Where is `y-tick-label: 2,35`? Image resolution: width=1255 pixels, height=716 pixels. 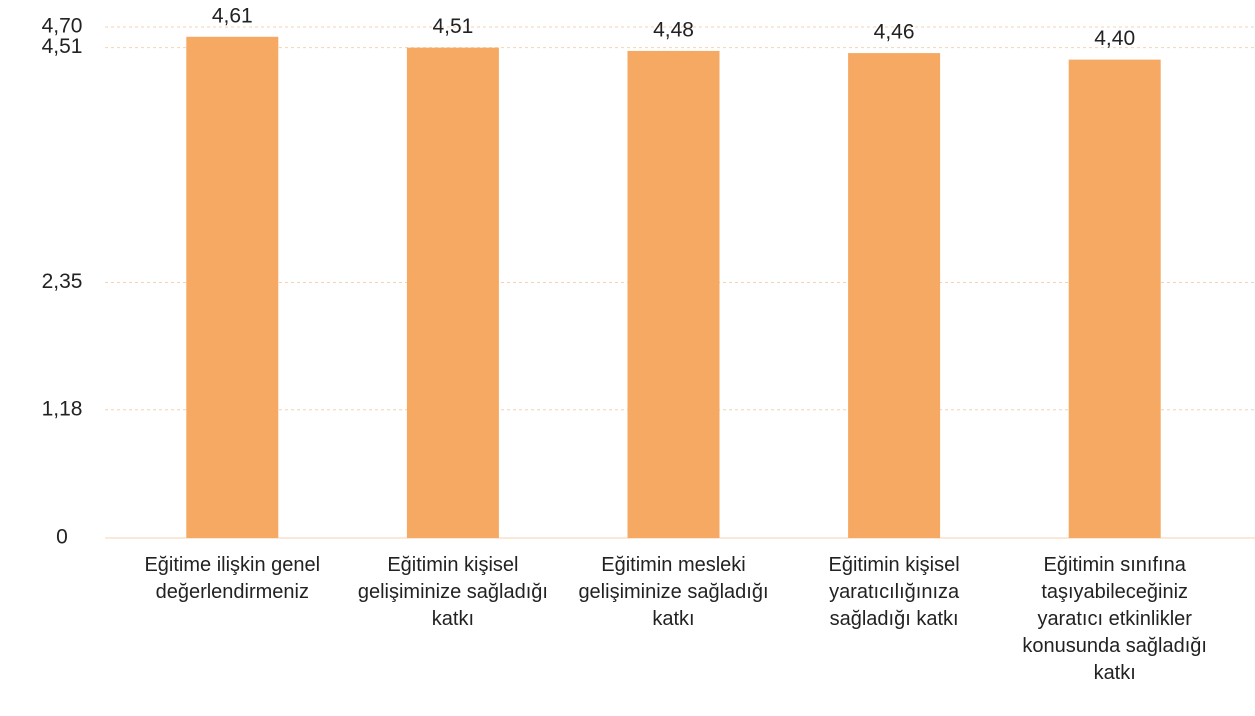 y-tick-label: 2,35 is located at coordinates (62, 281).